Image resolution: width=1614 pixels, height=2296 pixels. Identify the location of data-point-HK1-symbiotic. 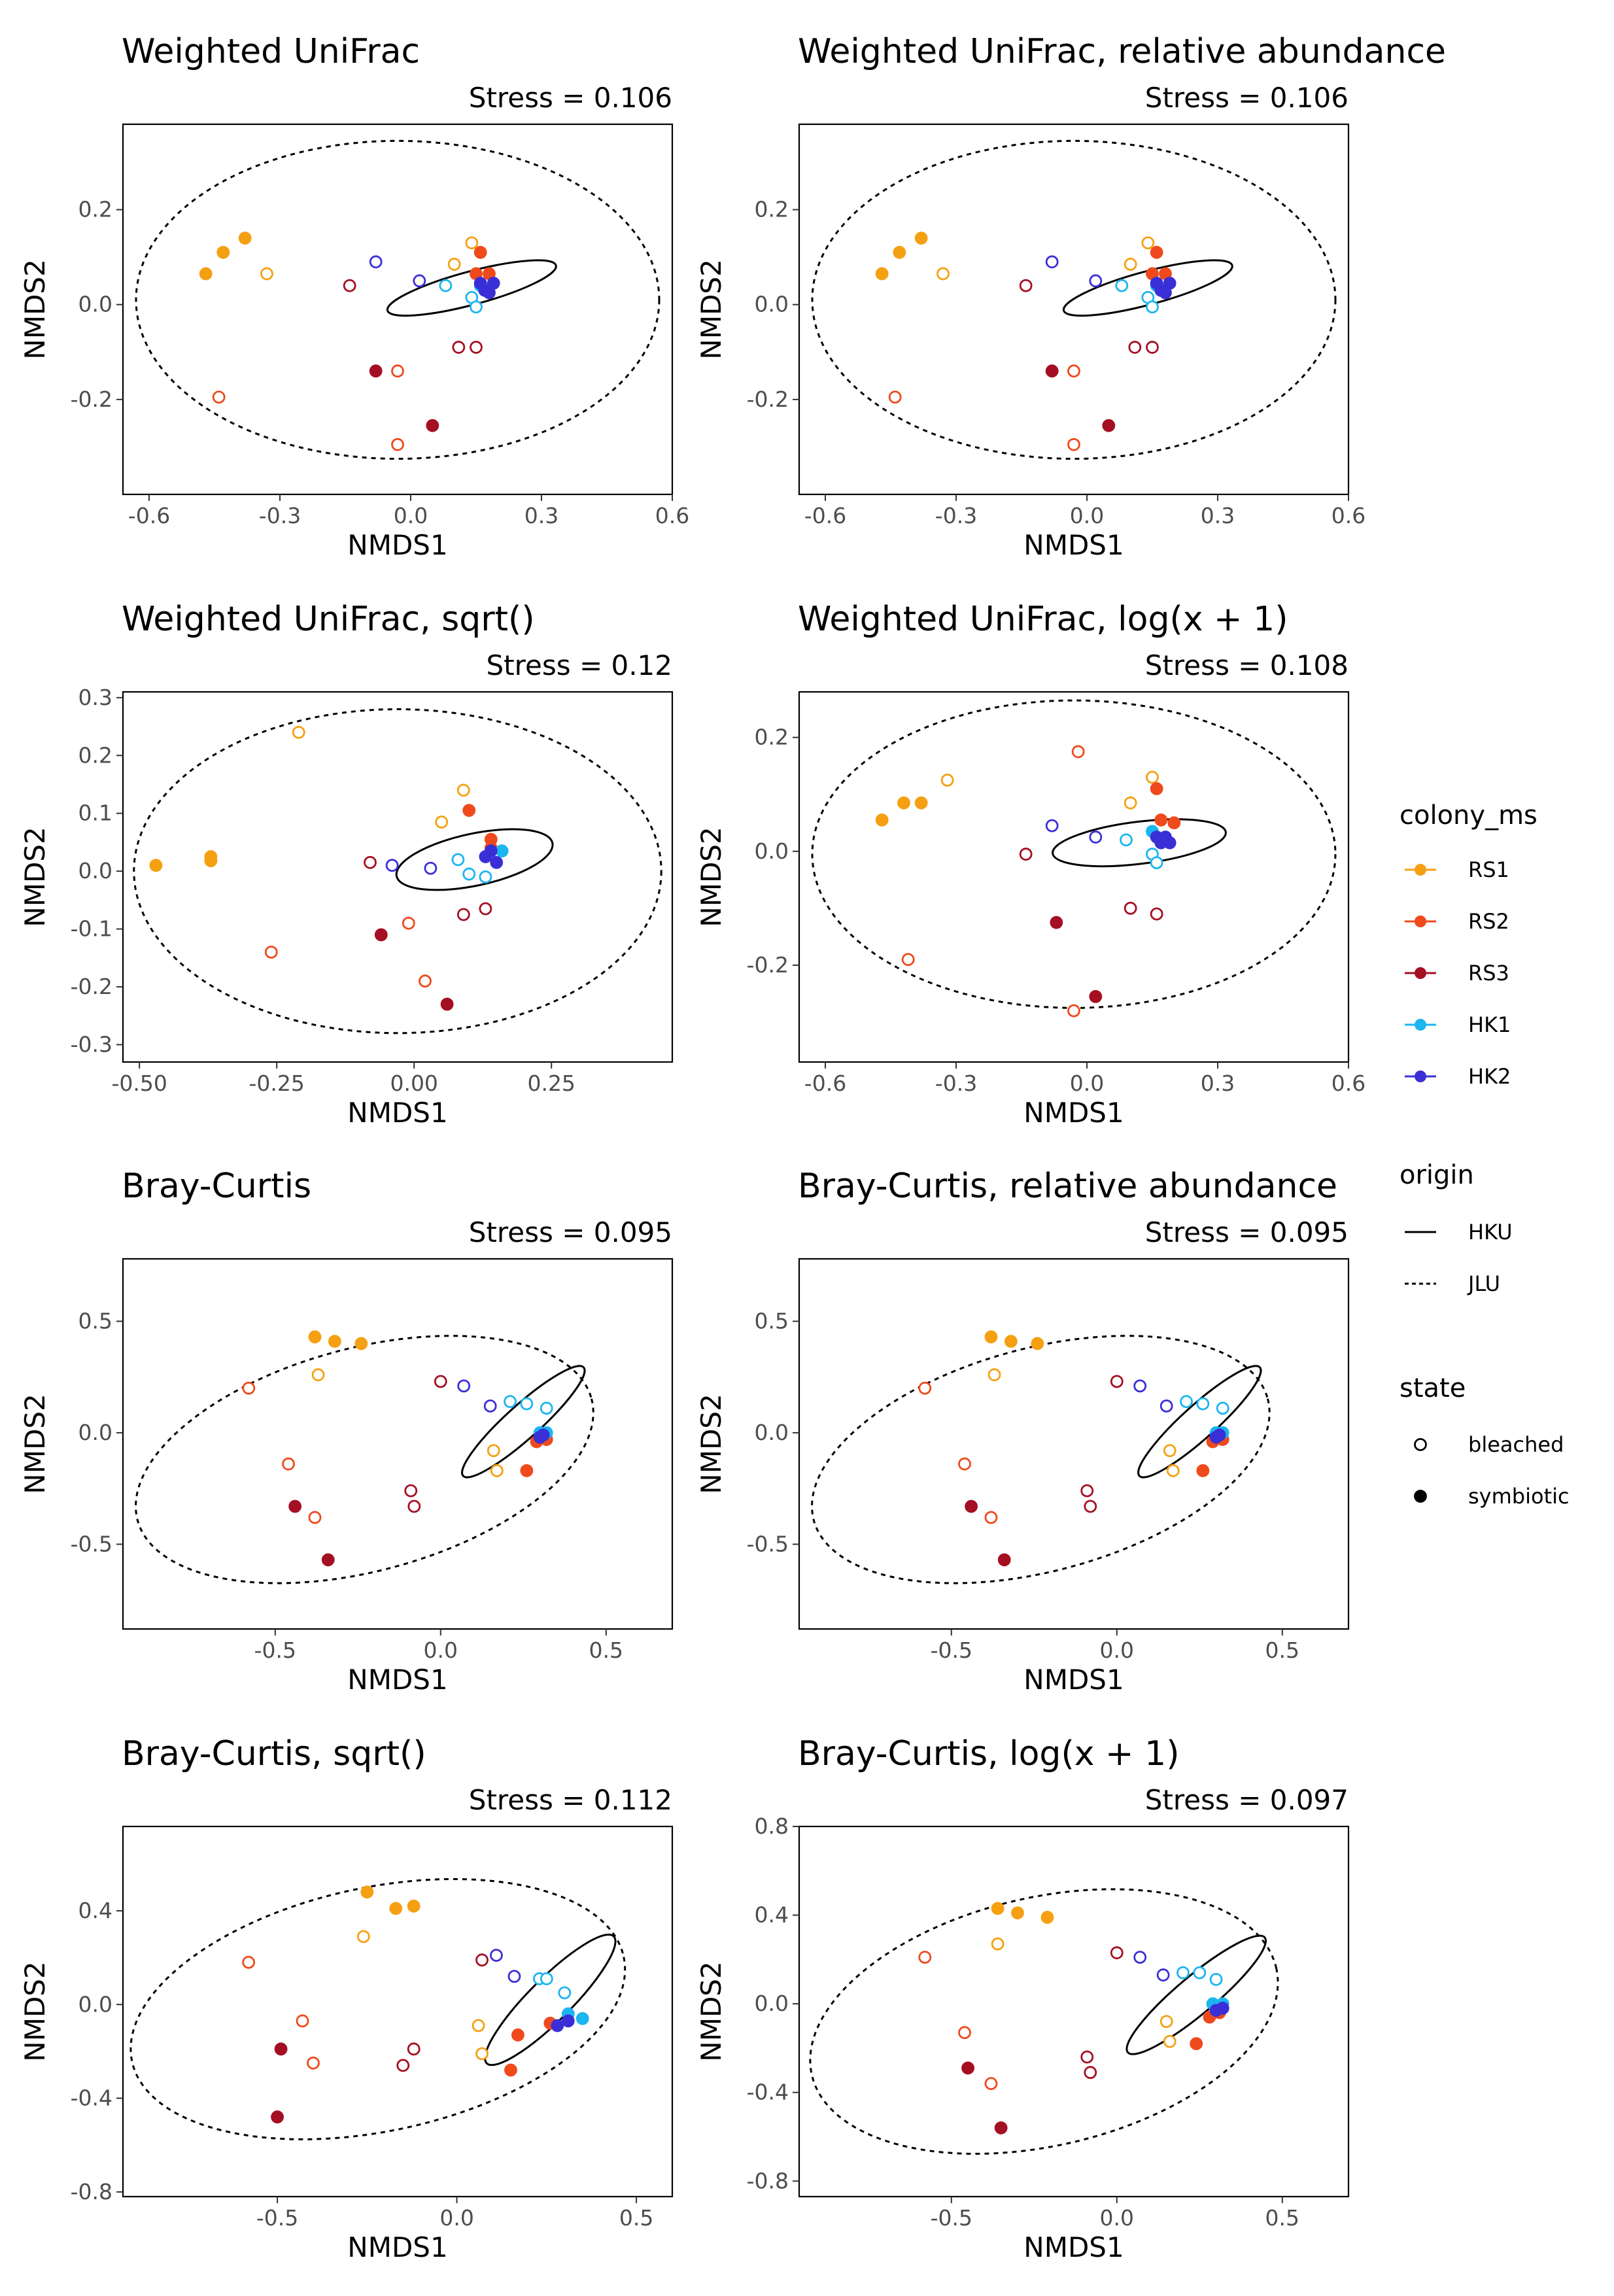
(582, 2018).